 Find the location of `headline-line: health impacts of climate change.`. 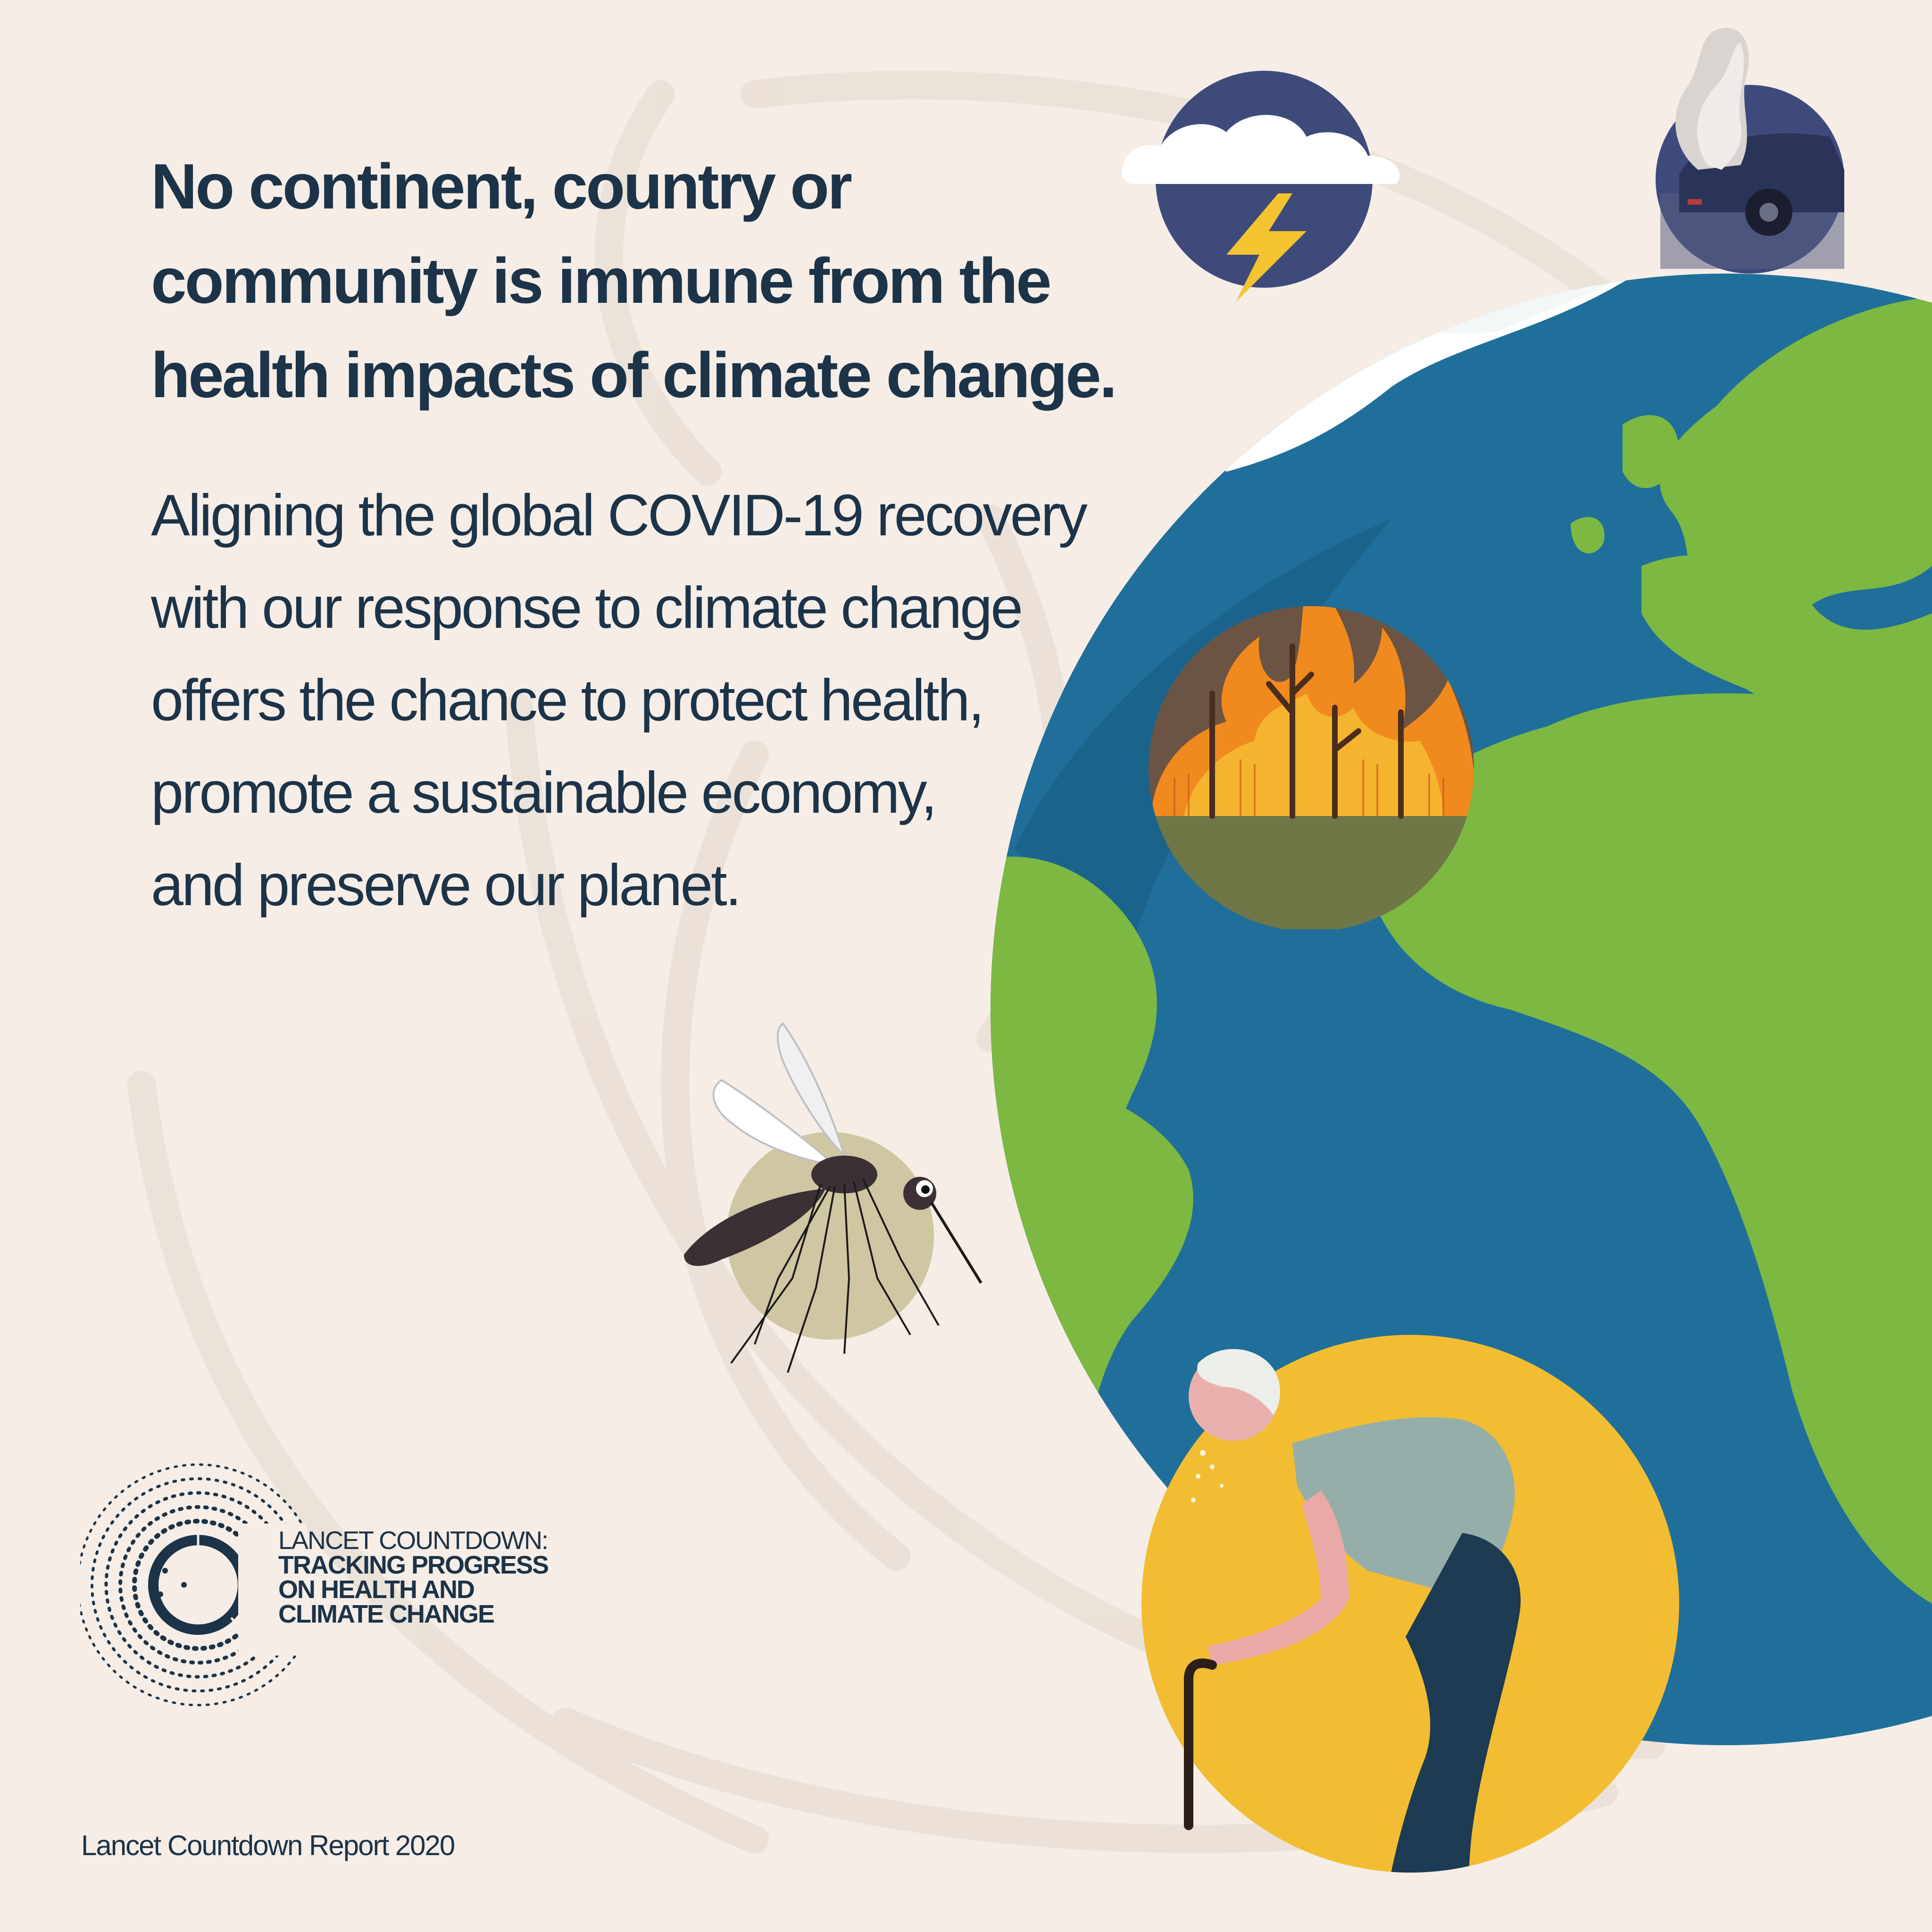

headline-line: health impacts of climate change. is located at coordinates (634, 375).